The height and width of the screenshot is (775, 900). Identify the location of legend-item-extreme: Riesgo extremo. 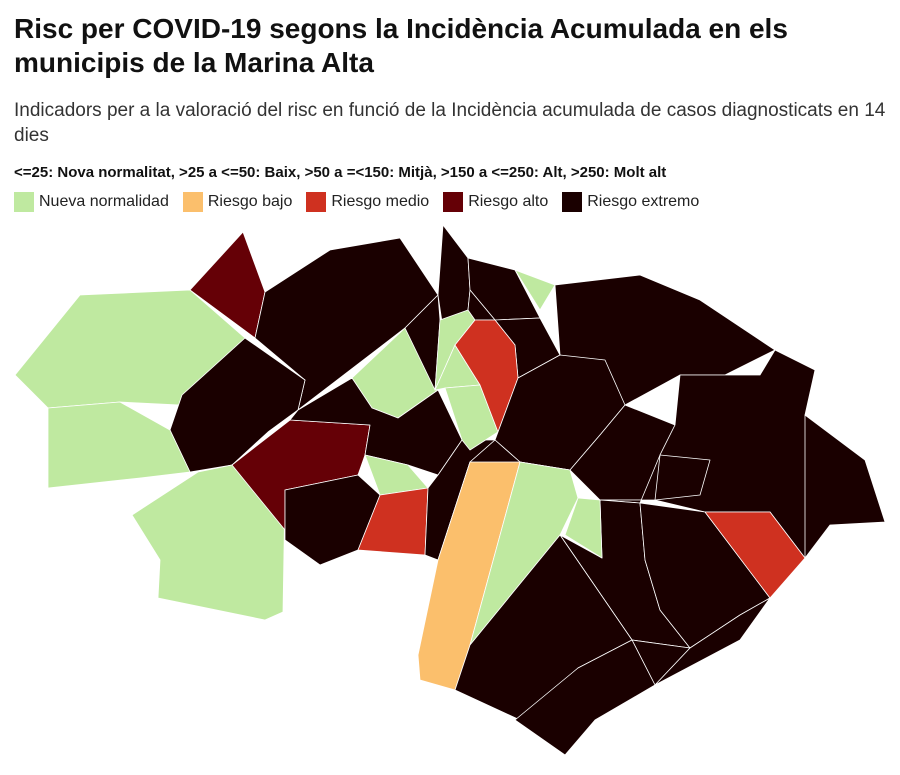
(630, 202).